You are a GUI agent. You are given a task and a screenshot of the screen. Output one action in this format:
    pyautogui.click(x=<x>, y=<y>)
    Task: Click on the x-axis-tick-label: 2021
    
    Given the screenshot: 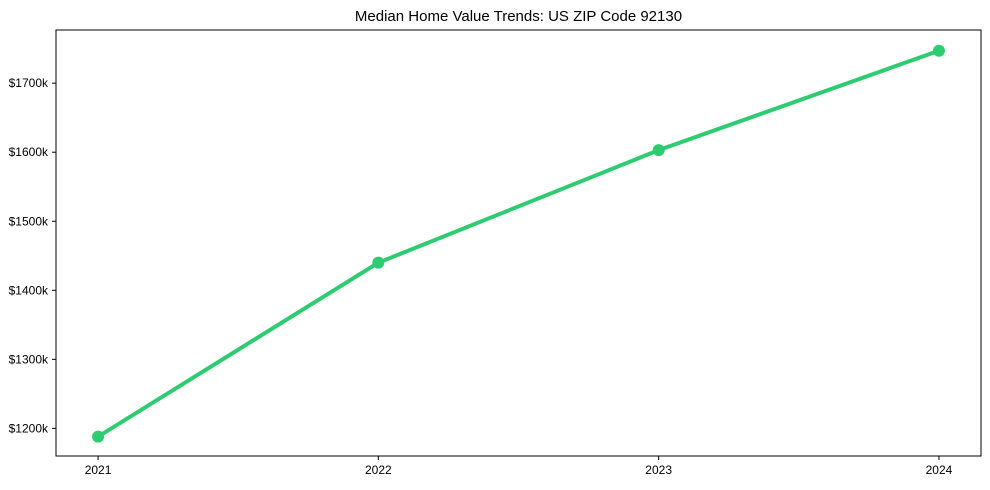 What is the action you would take?
    pyautogui.click(x=98, y=470)
    